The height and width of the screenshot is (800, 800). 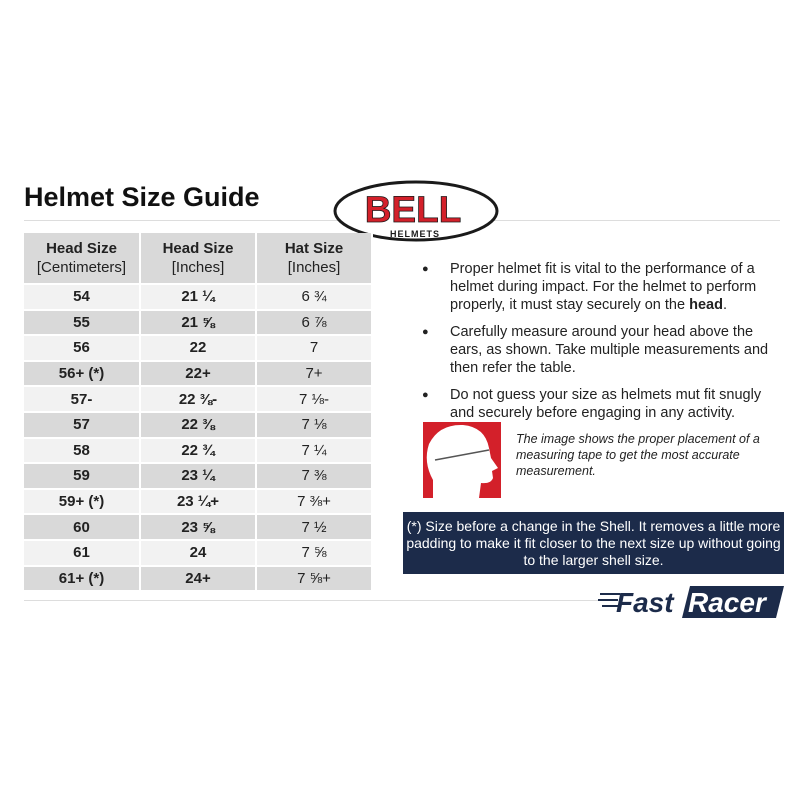 What do you see at coordinates (415, 234) in the screenshot?
I see `svg-text: HELMETS` at bounding box center [415, 234].